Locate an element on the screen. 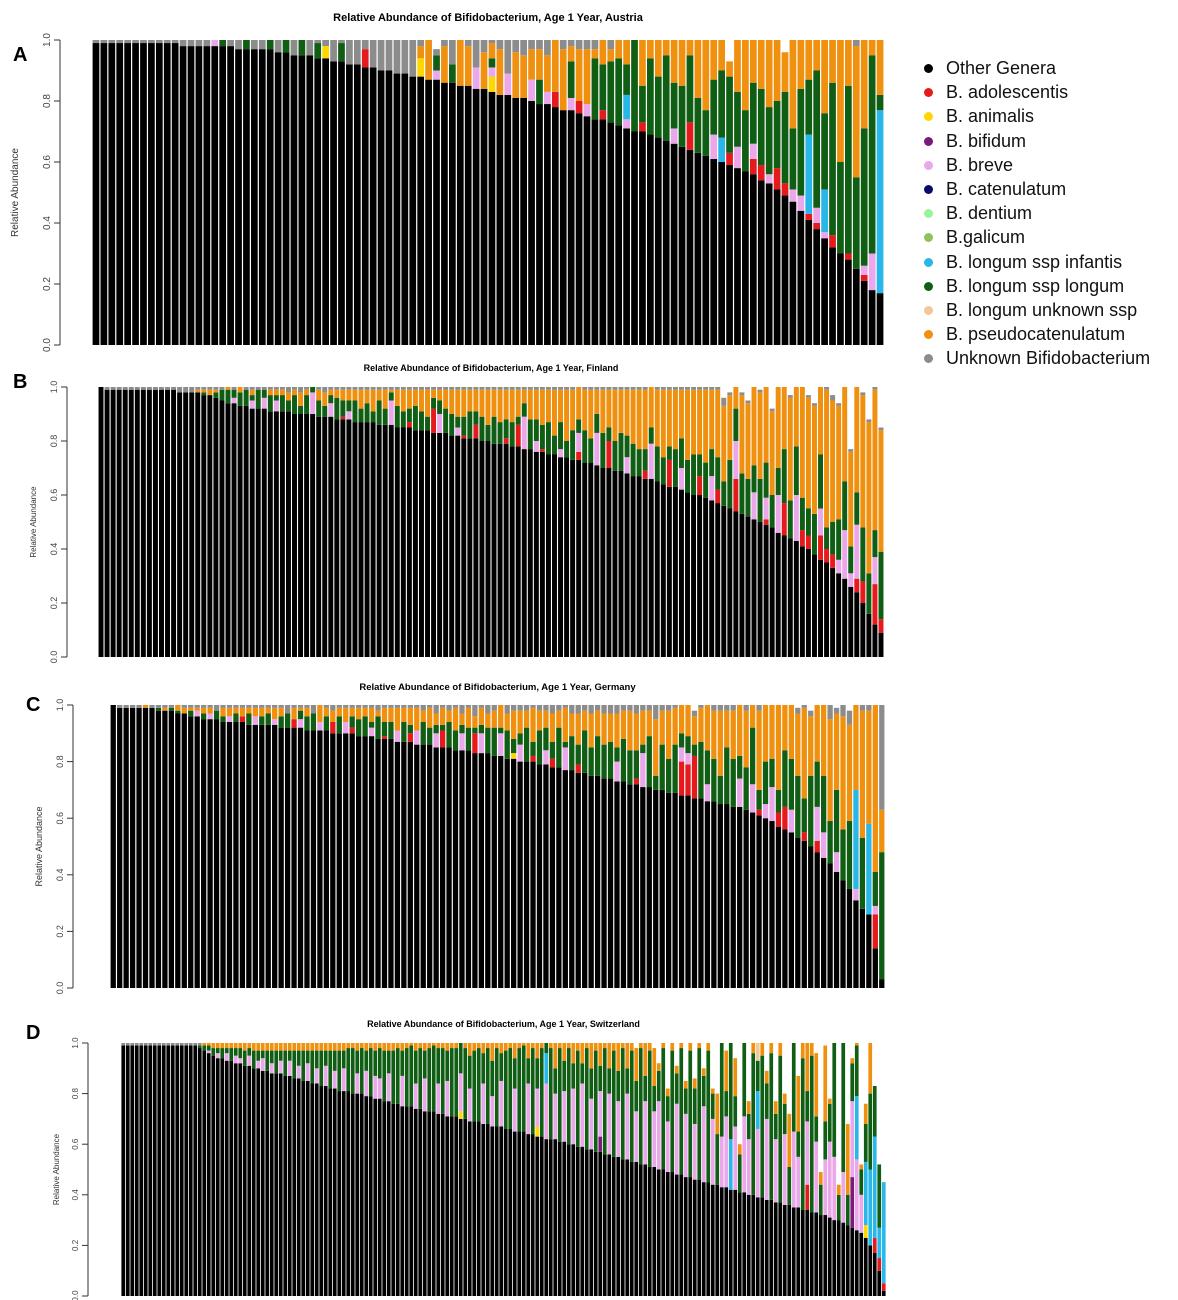  legend-item: B. longum unknown ssp is located at coordinates (1049, 312).